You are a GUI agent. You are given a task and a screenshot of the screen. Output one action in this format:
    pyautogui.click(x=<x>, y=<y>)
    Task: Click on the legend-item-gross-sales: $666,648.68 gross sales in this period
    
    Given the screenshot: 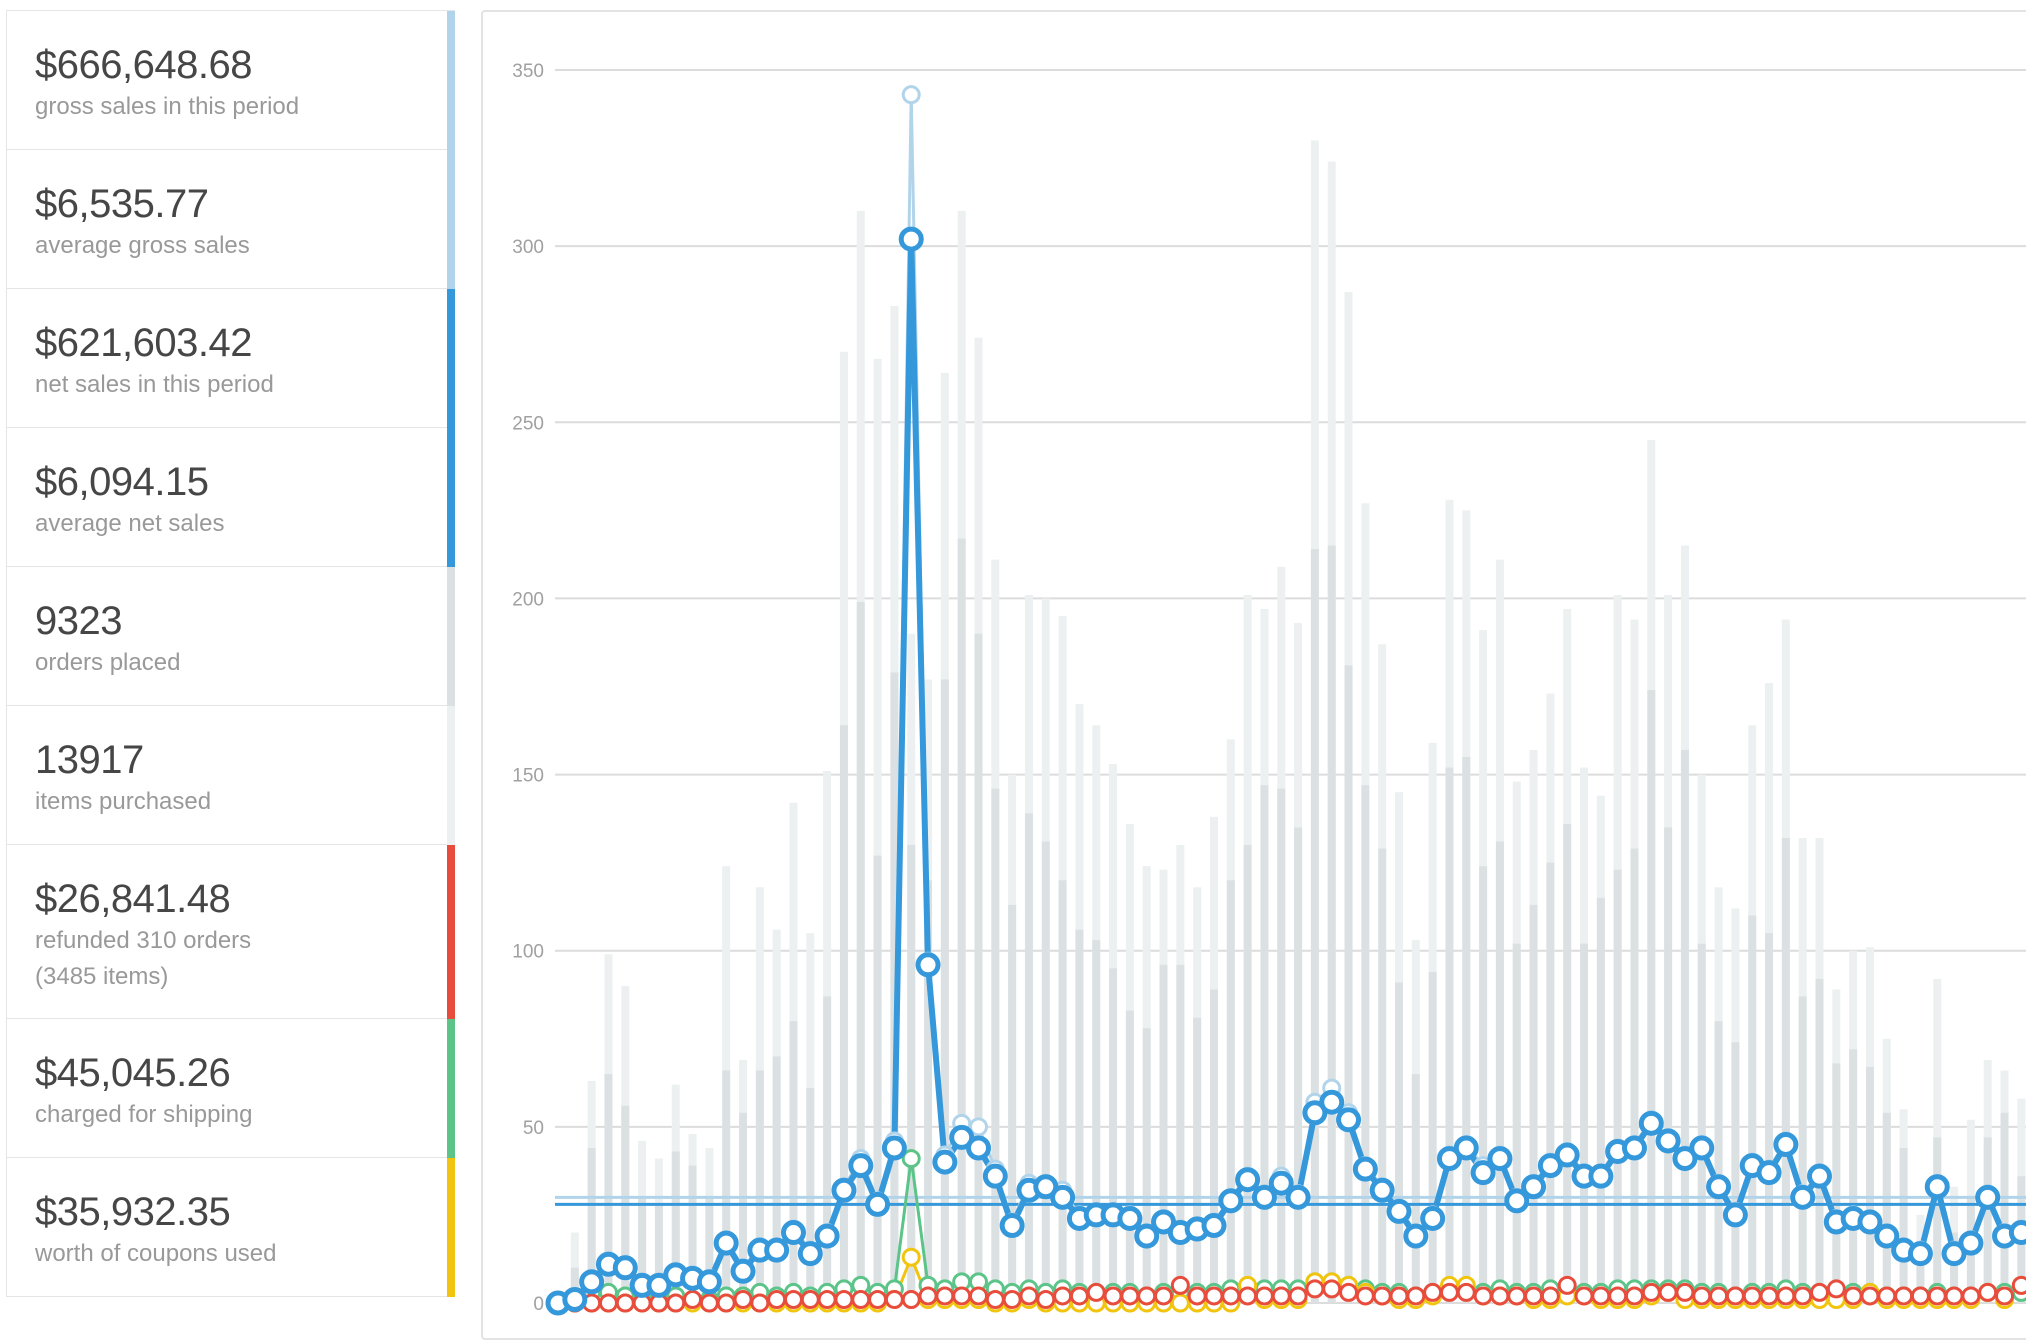 What is the action you would take?
    pyautogui.click(x=230, y=80)
    